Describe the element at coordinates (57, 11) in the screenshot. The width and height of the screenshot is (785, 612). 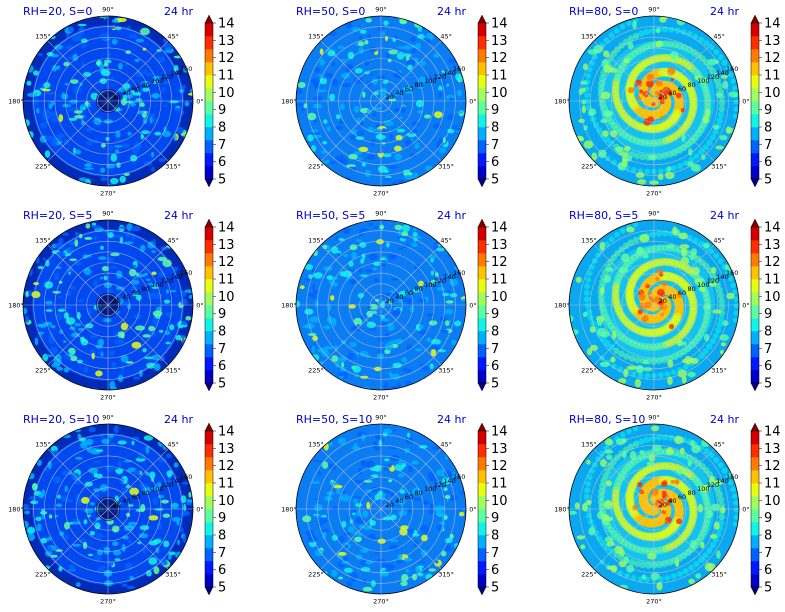
I see `panel-title: RH=20, S=0` at that location.